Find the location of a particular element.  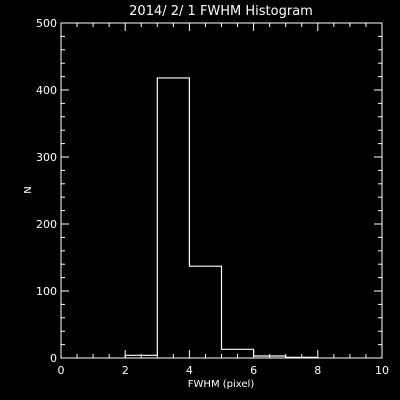

x-axis-label: FWHM (pixel) is located at coordinates (221, 384).